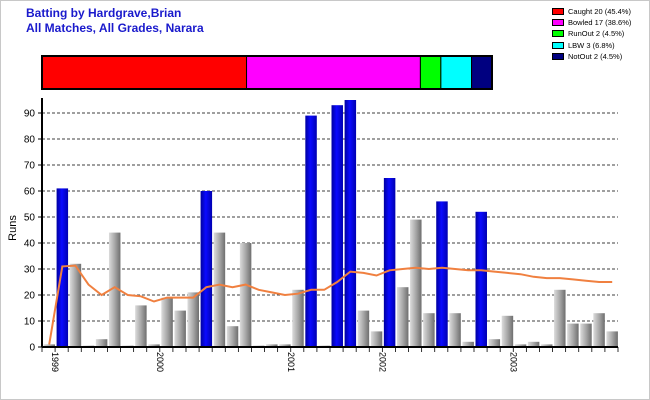 This screenshot has width=650, height=400. I want to click on y-tick-label: 90, so click(30, 114).